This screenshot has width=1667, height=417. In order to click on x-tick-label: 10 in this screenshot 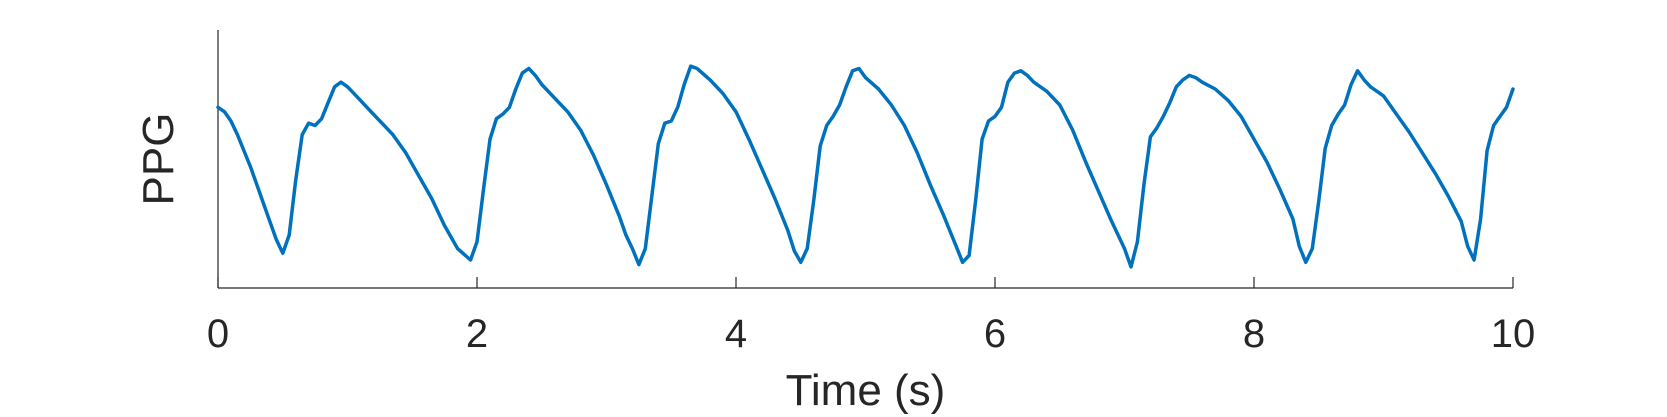, I will do `click(1513, 334)`.